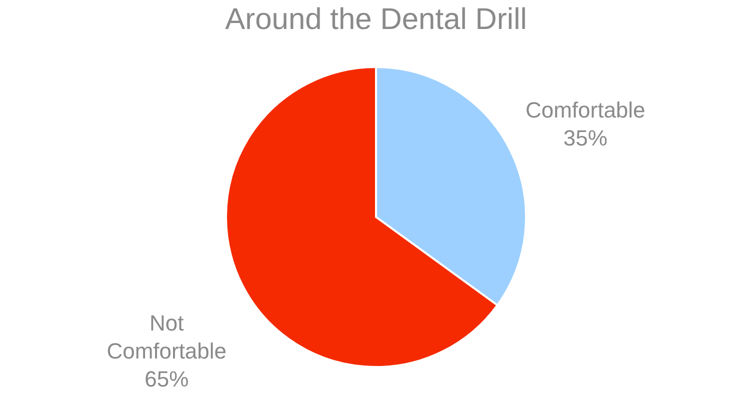 The width and height of the screenshot is (752, 404). Describe the element at coordinates (166, 337) in the screenshot. I see `slice-label: Not Comfortable` at that location.